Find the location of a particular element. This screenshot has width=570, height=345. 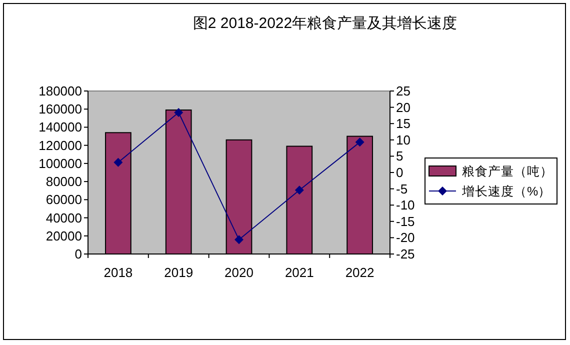

ytick: 40000 is located at coordinates (64, 218).